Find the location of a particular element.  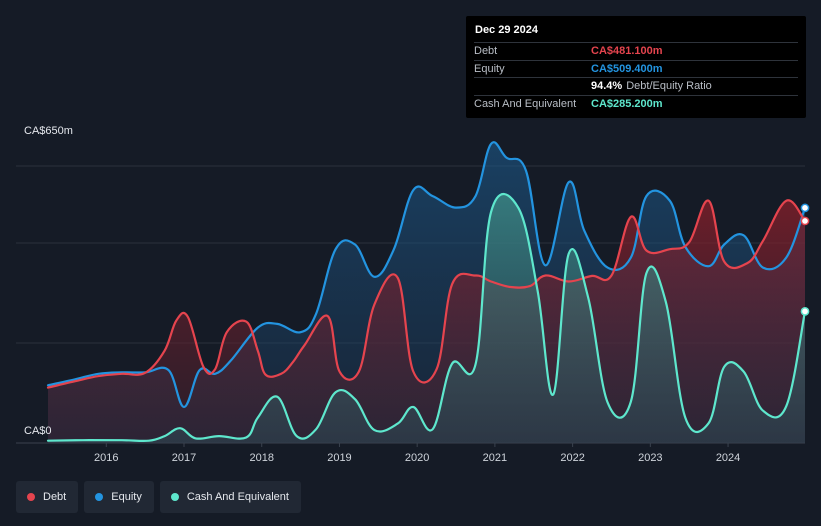

chart-legend: Debt Equity Cash And Equivalent is located at coordinates (158, 497).